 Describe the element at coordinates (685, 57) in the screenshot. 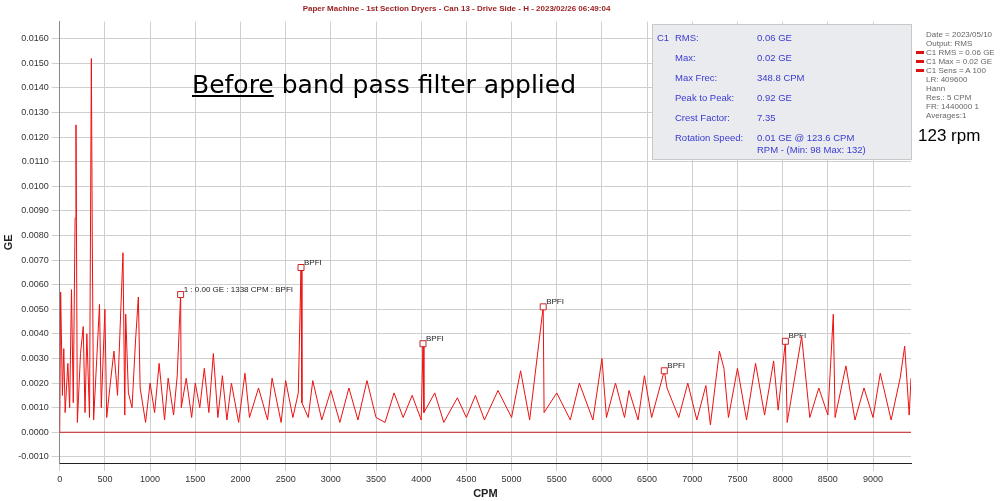

I see `annotation: Max:` at that location.